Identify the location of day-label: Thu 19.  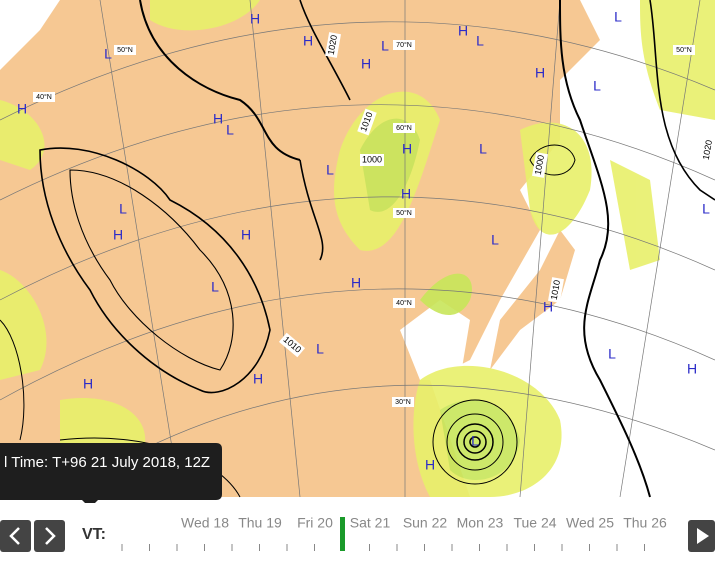
(260, 523).